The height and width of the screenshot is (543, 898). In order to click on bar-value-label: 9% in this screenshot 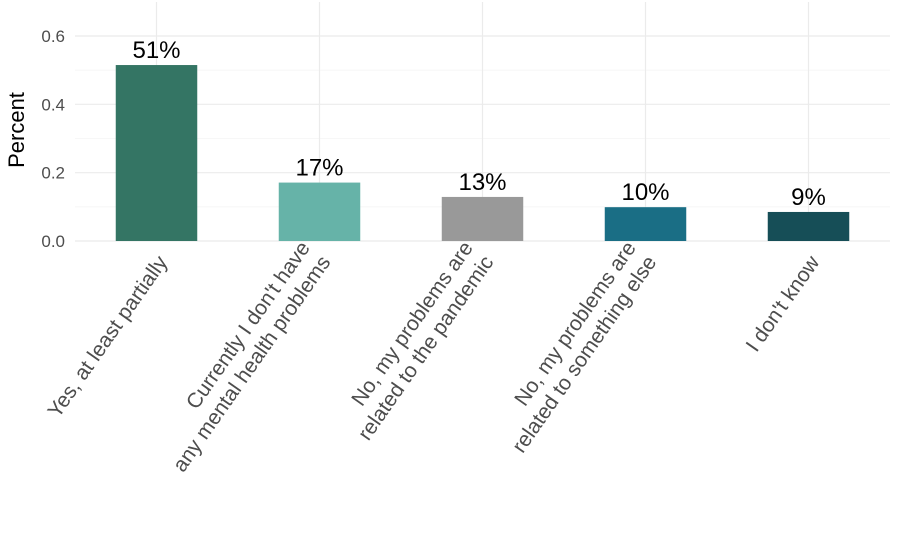, I will do `click(808, 197)`.